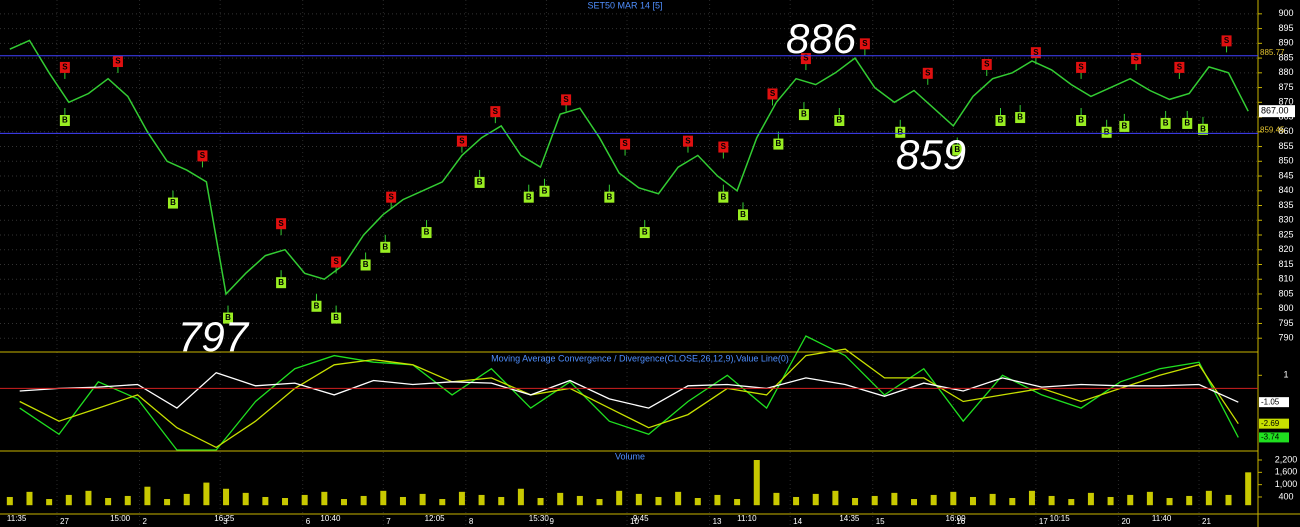 The height and width of the screenshot is (527, 1300). I want to click on x-tick-label: 10:40, so click(330, 518).